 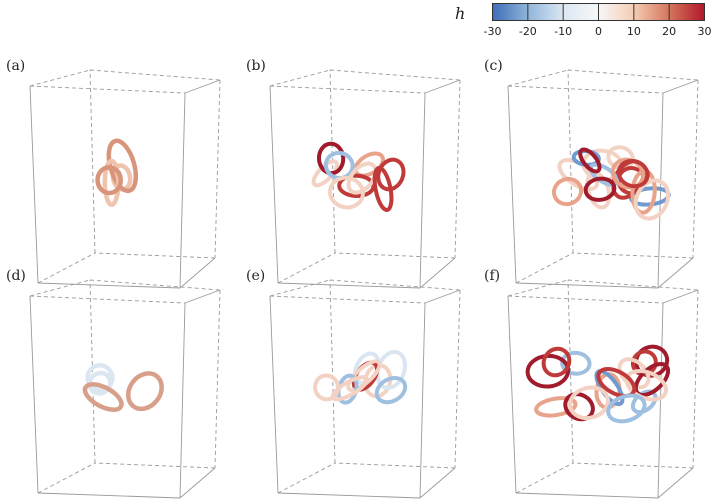 I want to click on colorbar, so click(x=598, y=12).